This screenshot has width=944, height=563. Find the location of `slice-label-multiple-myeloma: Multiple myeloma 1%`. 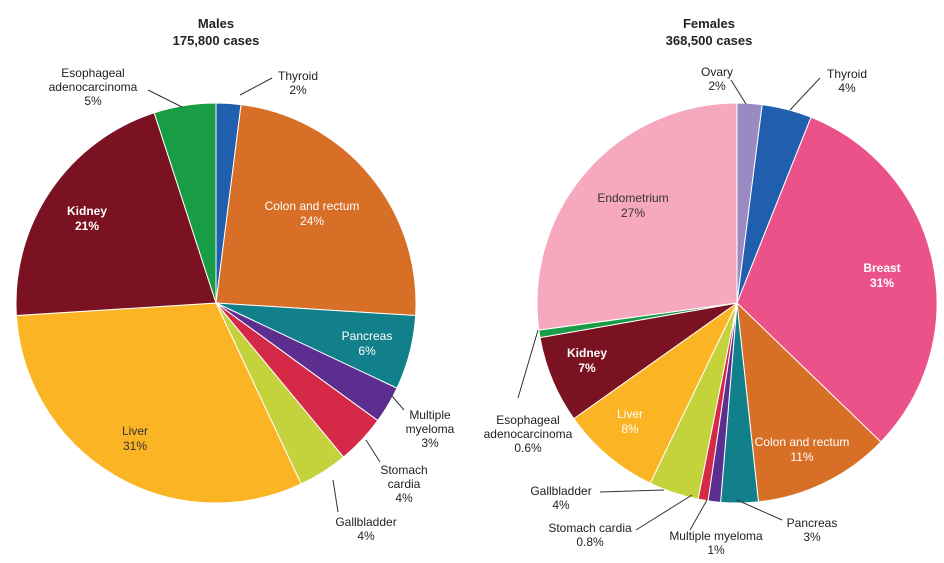

slice-label-multiple-myeloma: Multiple myeloma 1% is located at coordinates (716, 543).